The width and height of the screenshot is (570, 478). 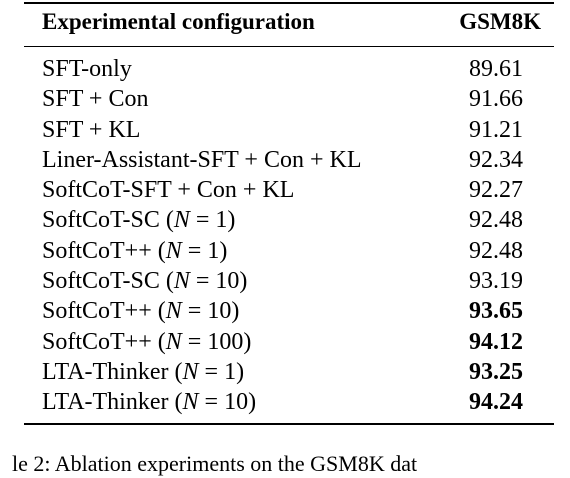 I want to click on table-row: SFT + KL 91.21, so click(x=285, y=130).